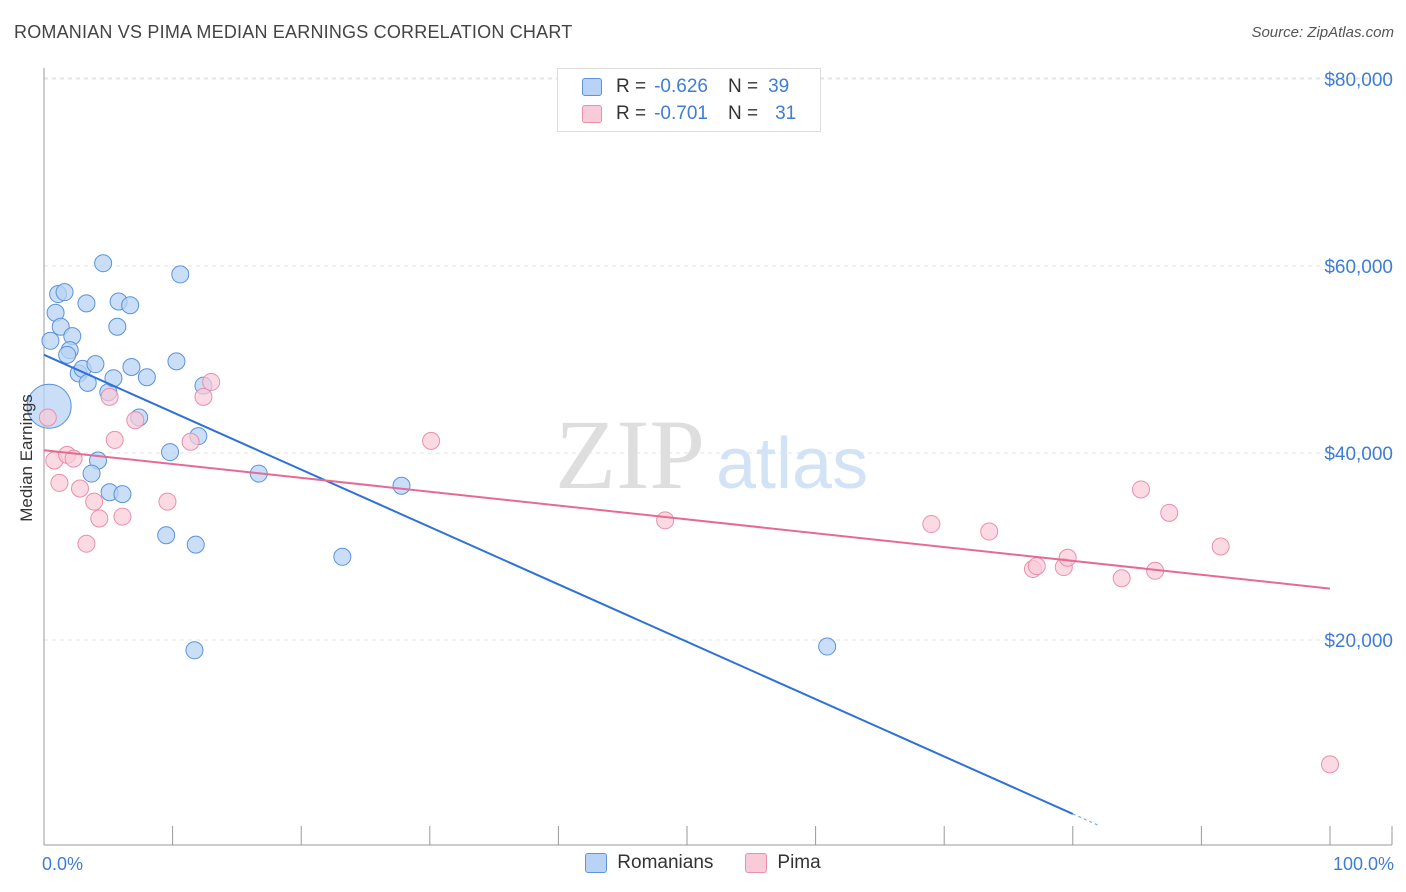  What do you see at coordinates (1358, 641) in the screenshot?
I see `y-tick-label: $20,000` at bounding box center [1358, 641].